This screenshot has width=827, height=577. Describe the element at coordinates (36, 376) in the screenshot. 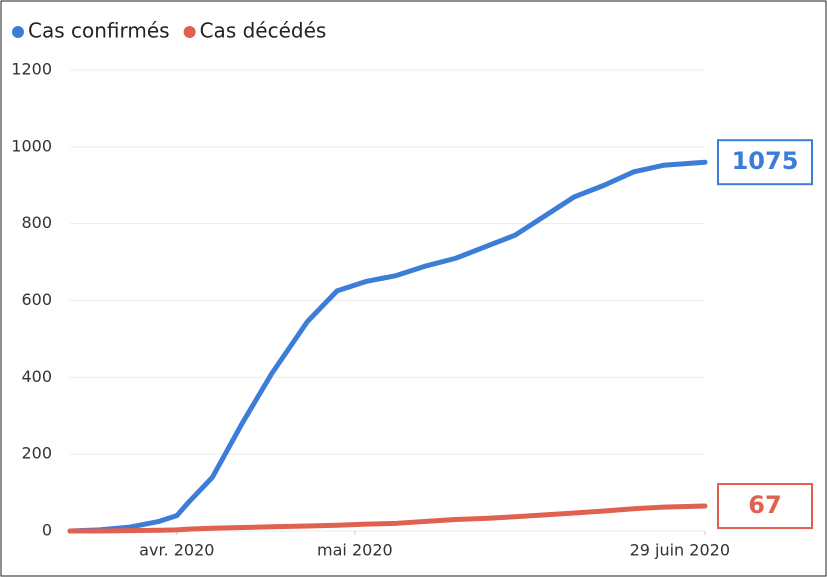

I see `y-tick-label: 400` at that location.